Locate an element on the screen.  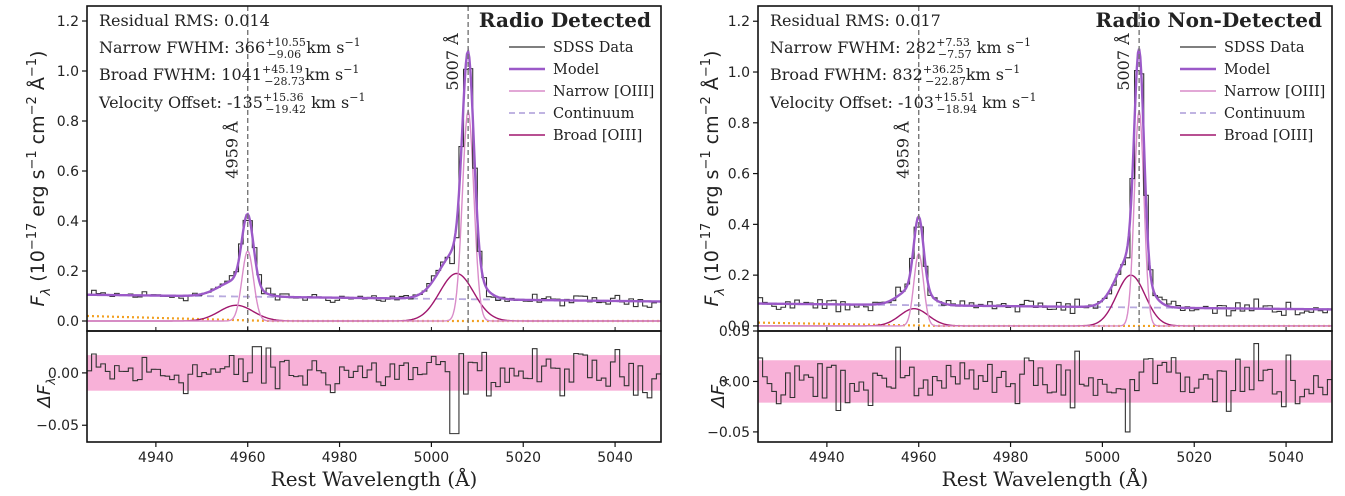
stat-broad: Broad FWHM: 832+36.25 −22.87km s−1 is located at coordinates (895, 75).